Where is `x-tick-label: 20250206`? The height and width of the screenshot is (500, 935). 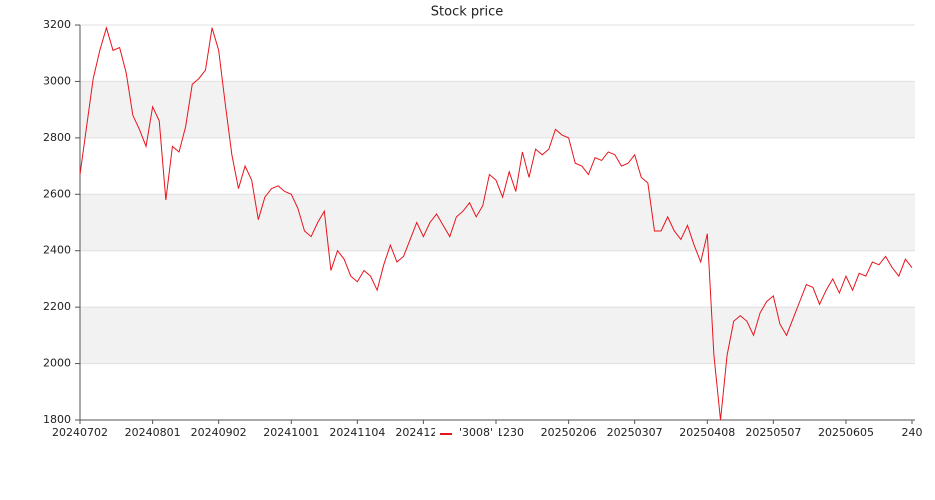 x-tick-label: 20250206 is located at coordinates (569, 432).